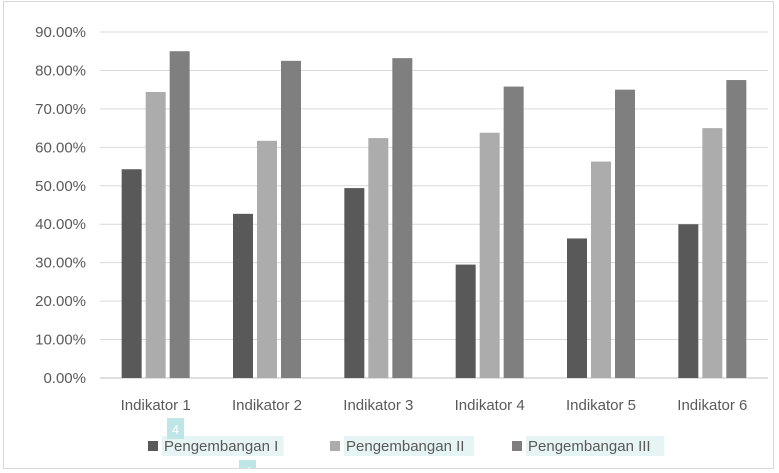  Describe the element at coordinates (490, 405) in the screenshot. I see `x-tick-label: Indikator 4` at that location.